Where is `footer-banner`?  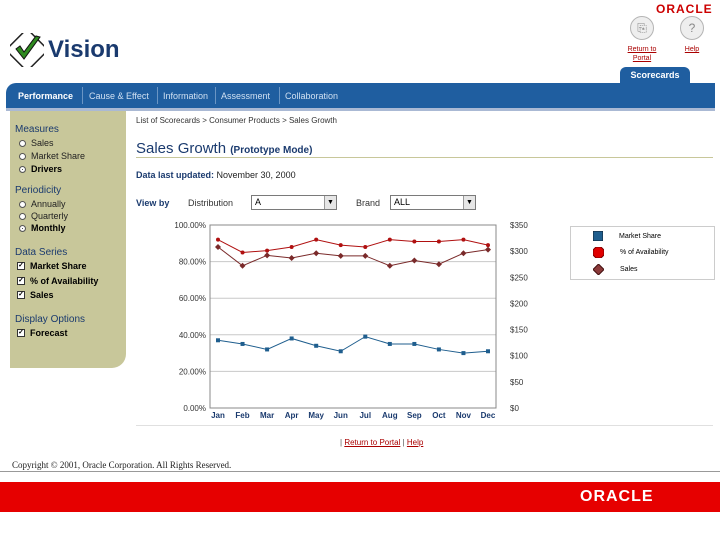
footer-banner is located at coordinates (360, 497).